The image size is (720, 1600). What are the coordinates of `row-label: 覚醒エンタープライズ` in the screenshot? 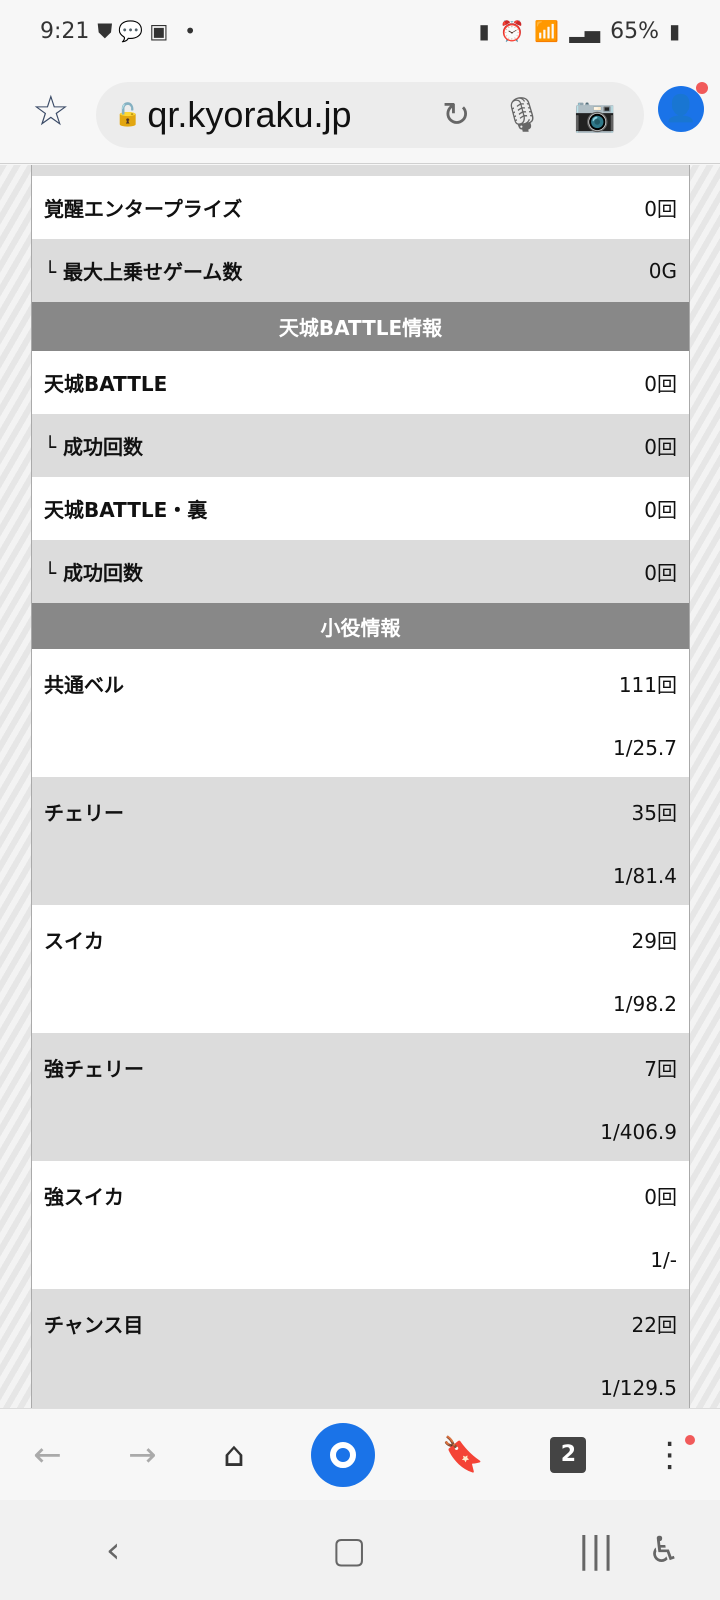 It's located at (143, 209).